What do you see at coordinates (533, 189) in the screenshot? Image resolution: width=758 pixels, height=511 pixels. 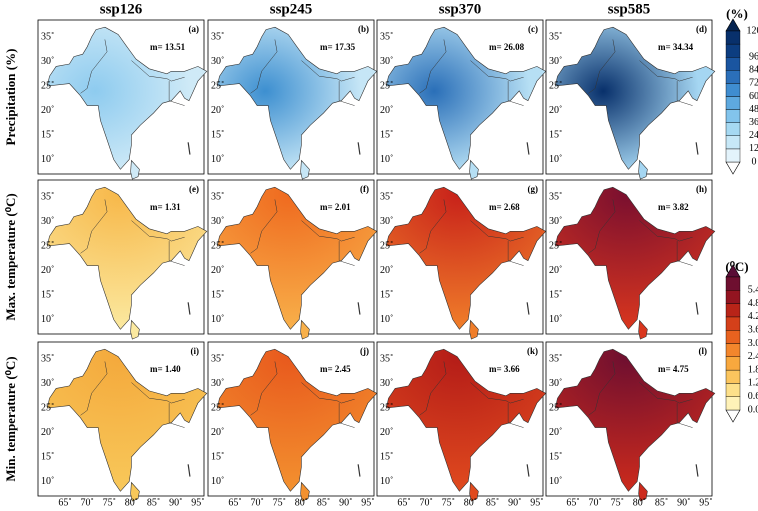 I see `panel-label: (g)` at bounding box center [533, 189].